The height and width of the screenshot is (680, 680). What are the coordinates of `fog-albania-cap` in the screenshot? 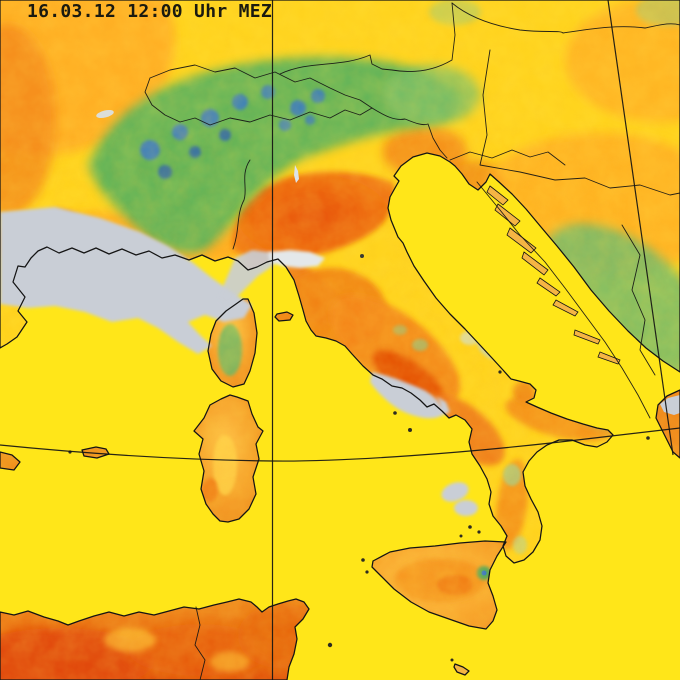 It's located at (670, 405).